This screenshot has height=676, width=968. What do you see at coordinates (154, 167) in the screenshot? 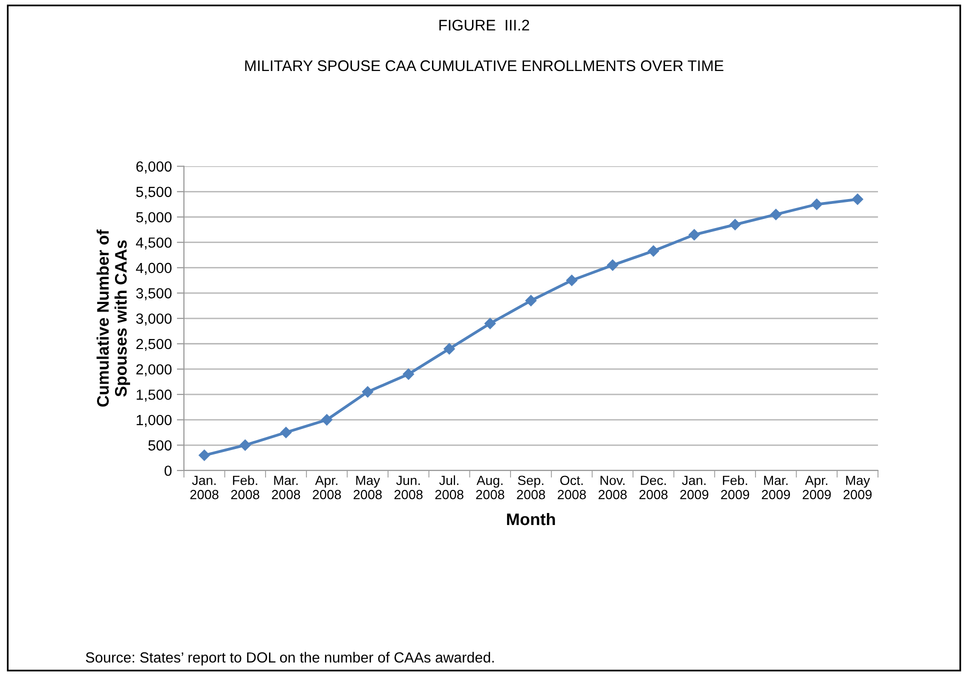
I see `y-tick-label: 6,000` at bounding box center [154, 167].